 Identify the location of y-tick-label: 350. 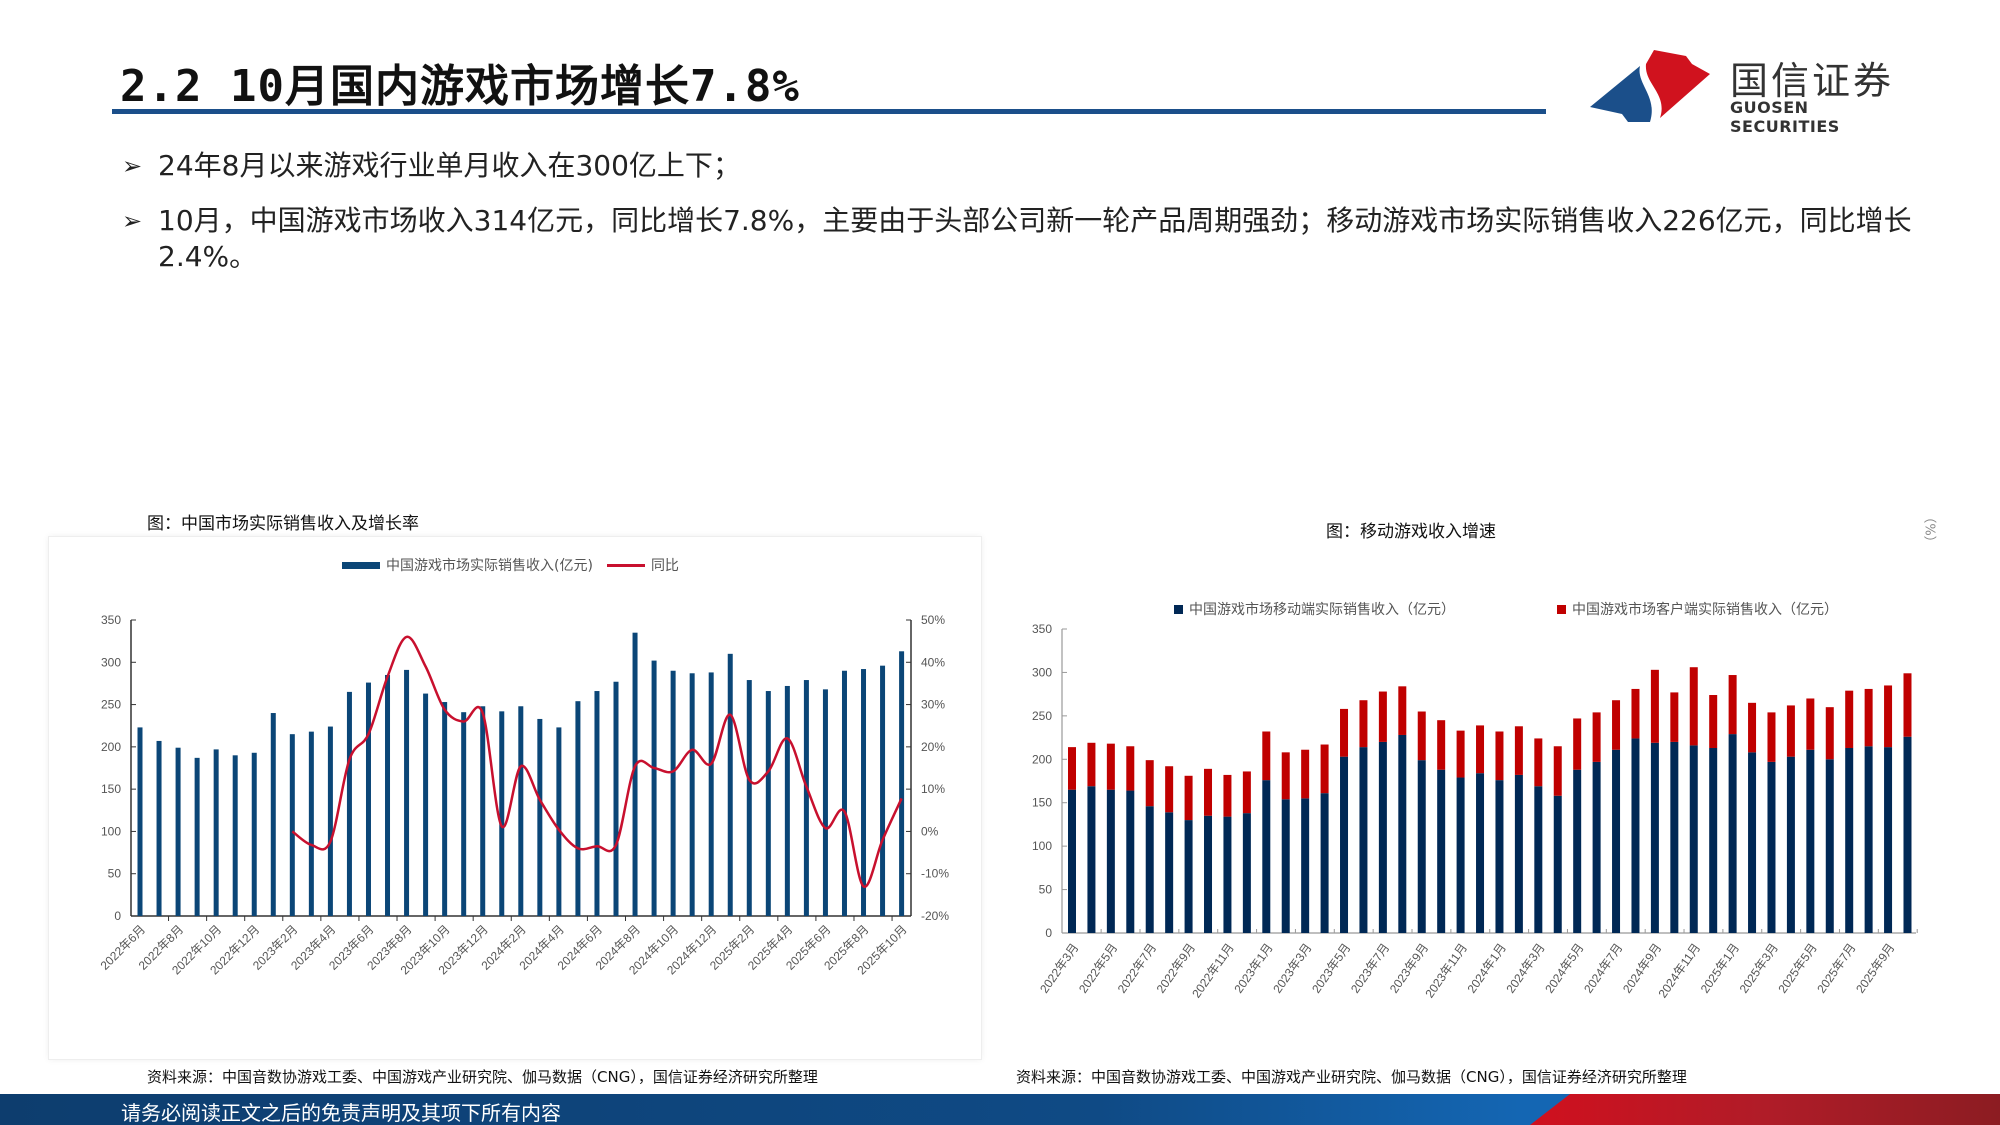
(1042, 629).